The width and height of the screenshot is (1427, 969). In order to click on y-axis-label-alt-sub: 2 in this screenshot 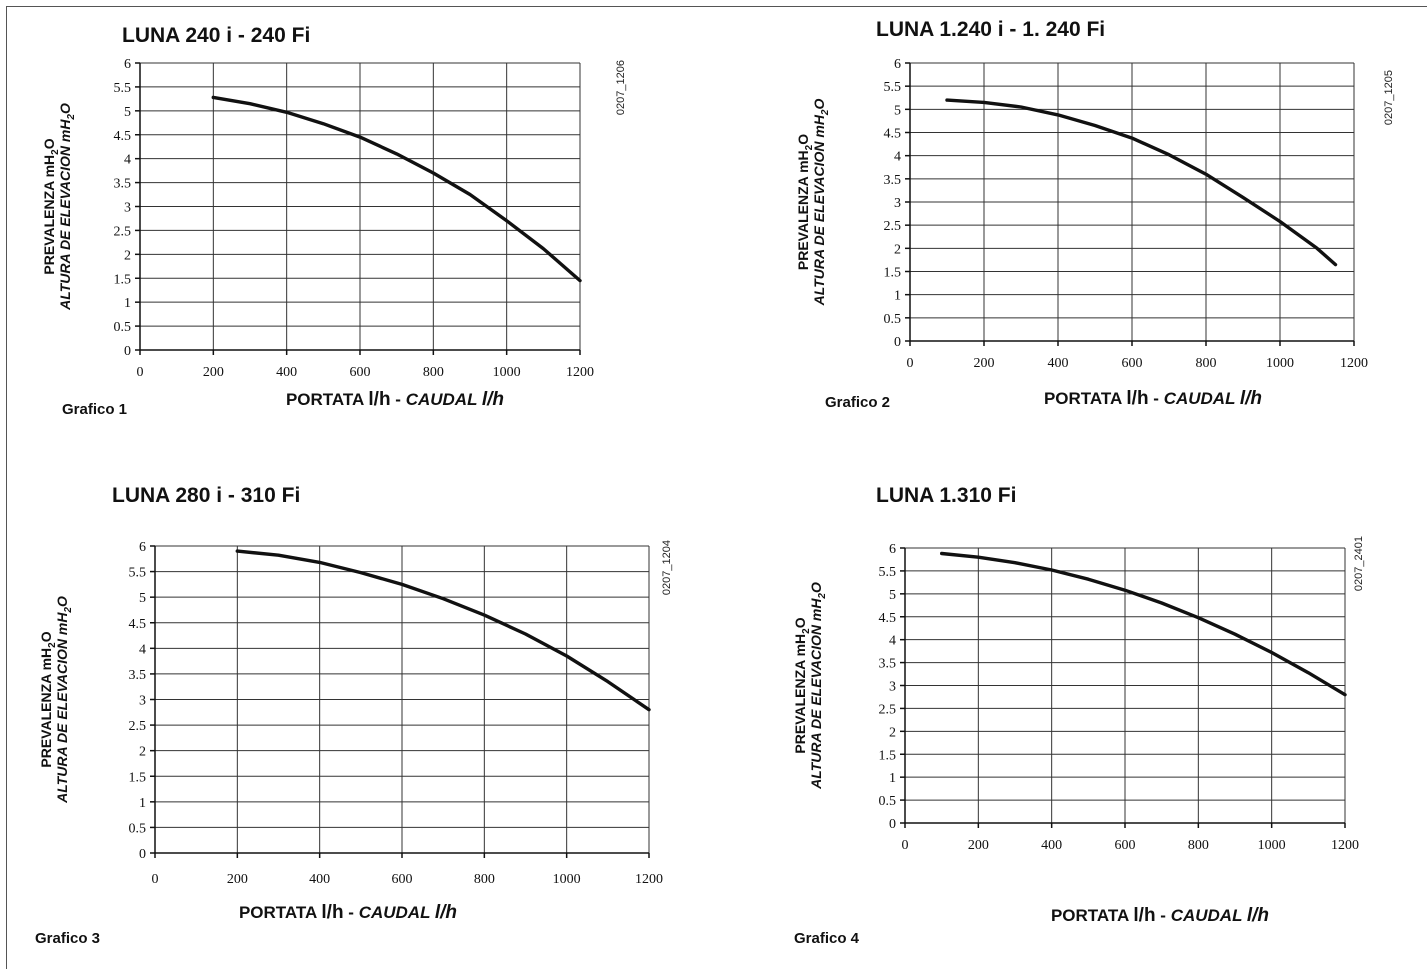, I will do `click(822, 596)`.